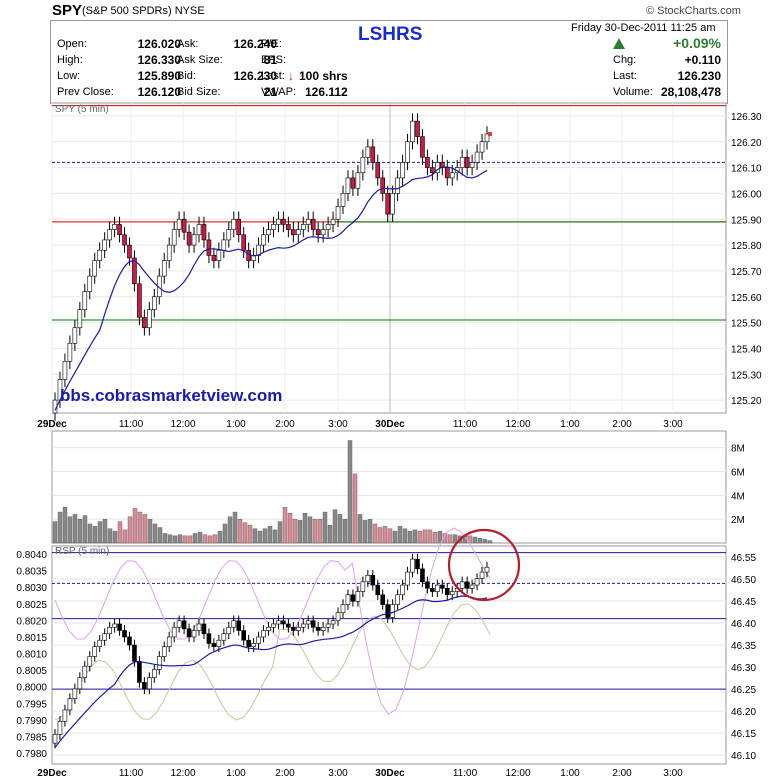 The width and height of the screenshot is (780, 780). I want to click on ratio-y-tick-right: 46.20, so click(743, 712).